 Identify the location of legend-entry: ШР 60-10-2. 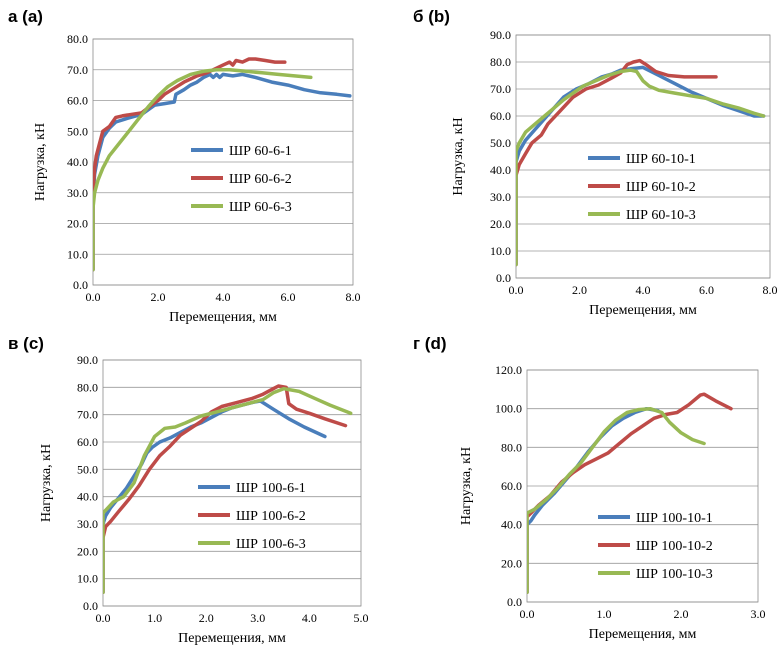
(661, 187).